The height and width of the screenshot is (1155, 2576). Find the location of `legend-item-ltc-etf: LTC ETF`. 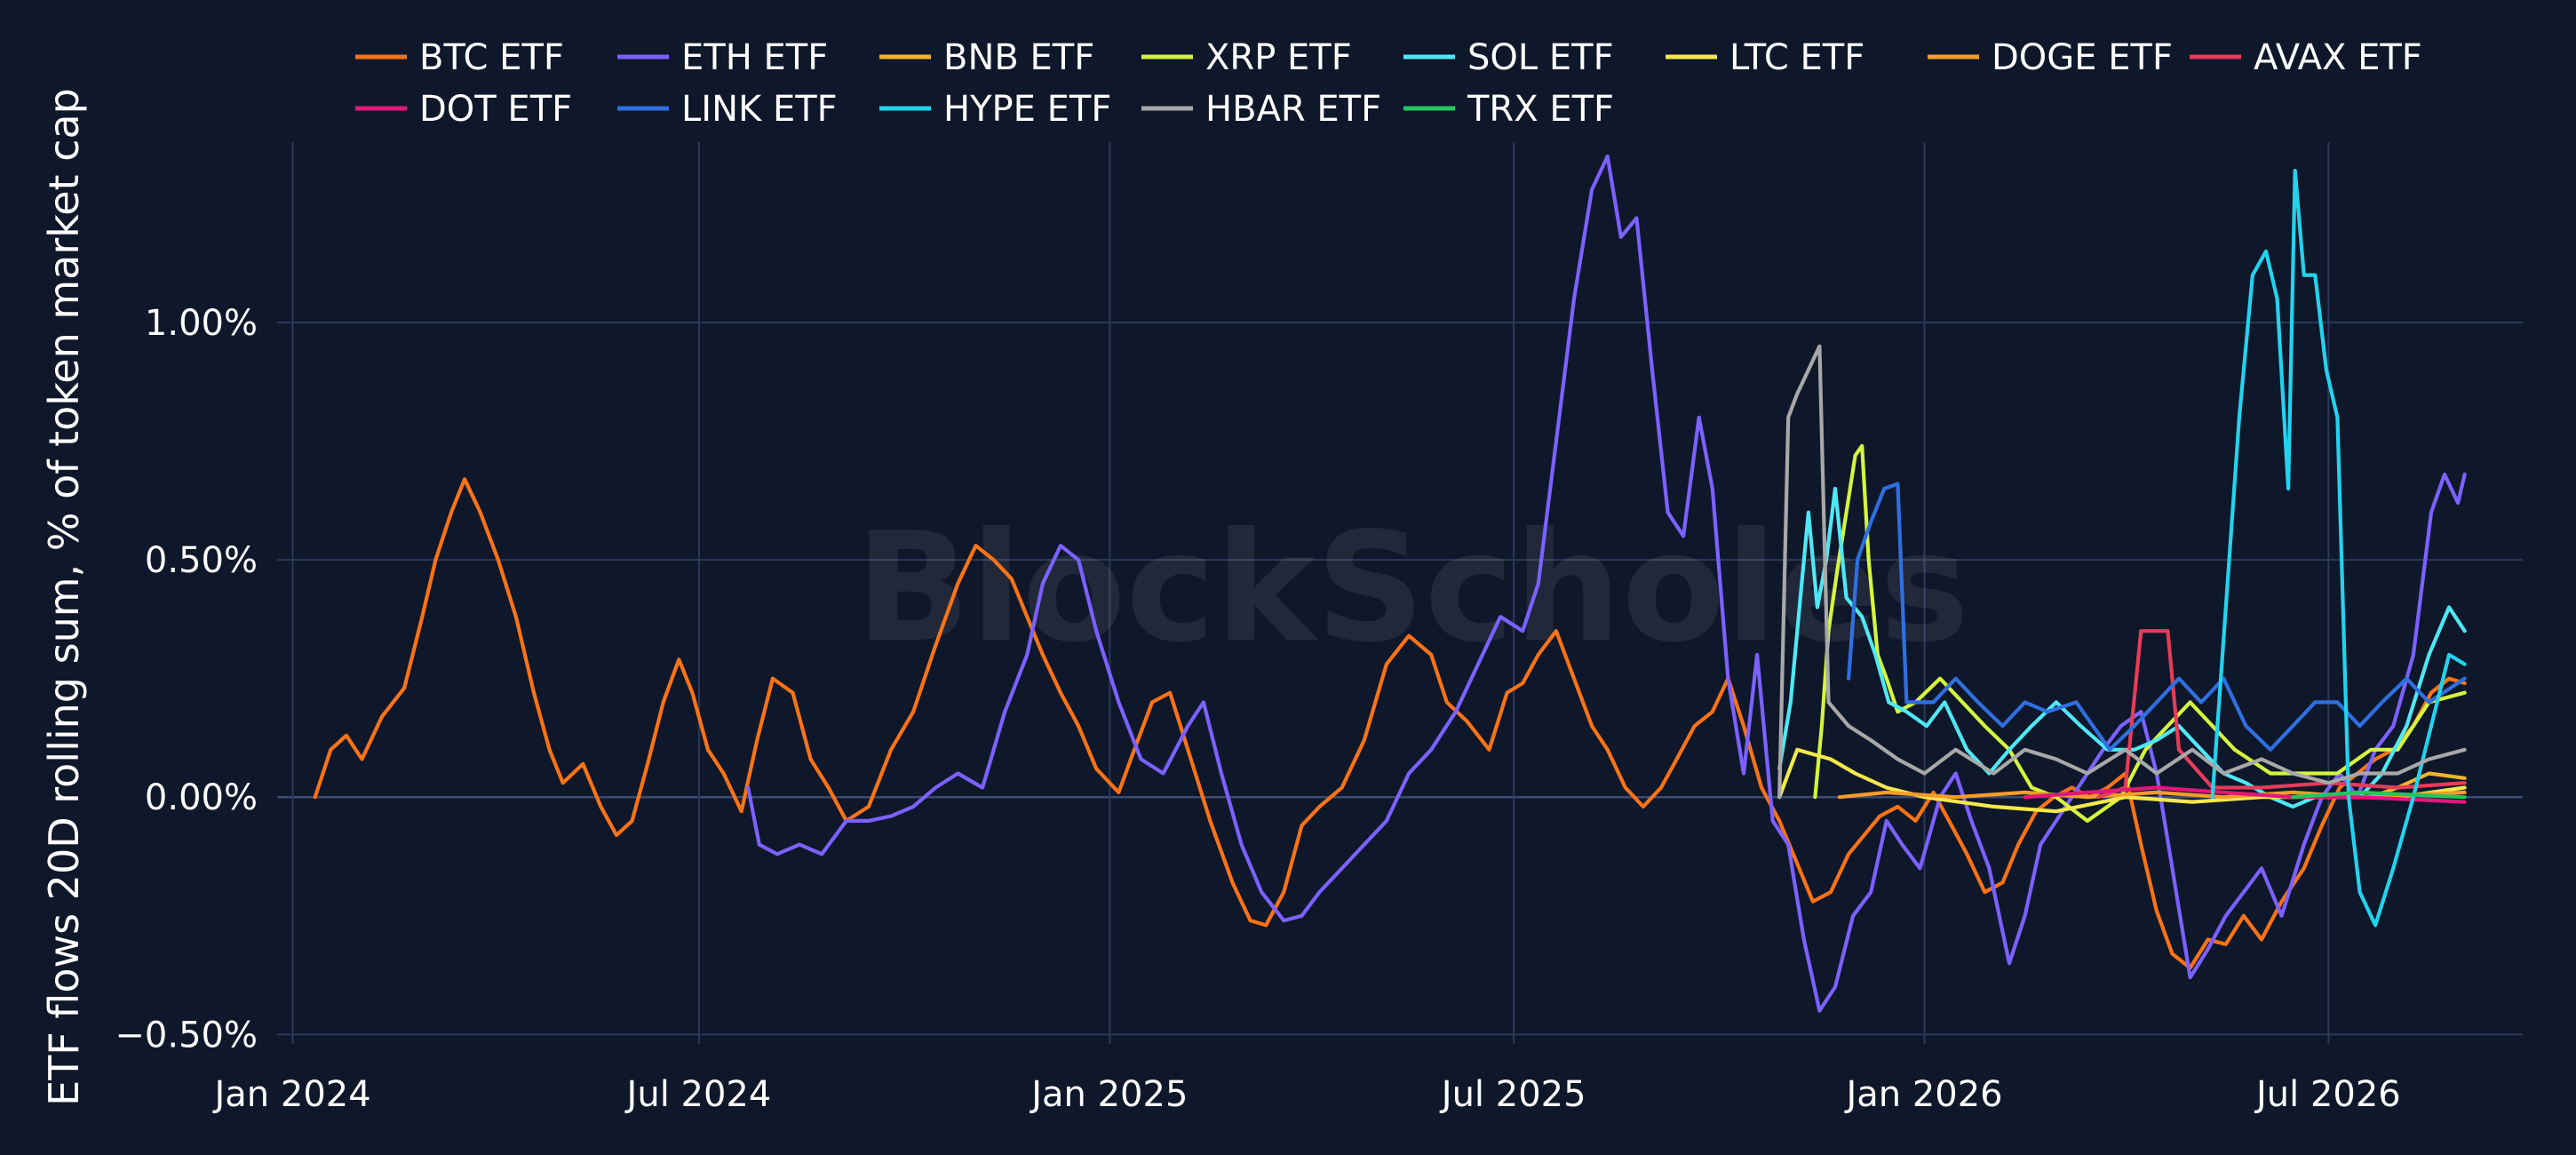

legend-item-ltc-etf: LTC ETF is located at coordinates (1765, 57).